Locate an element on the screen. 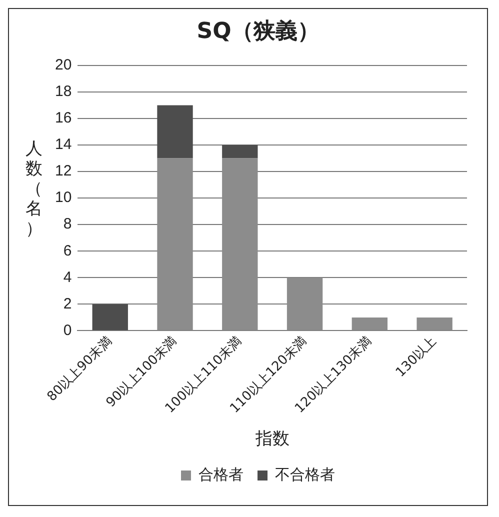  y-tick-label: 4 is located at coordinates (67, 277).